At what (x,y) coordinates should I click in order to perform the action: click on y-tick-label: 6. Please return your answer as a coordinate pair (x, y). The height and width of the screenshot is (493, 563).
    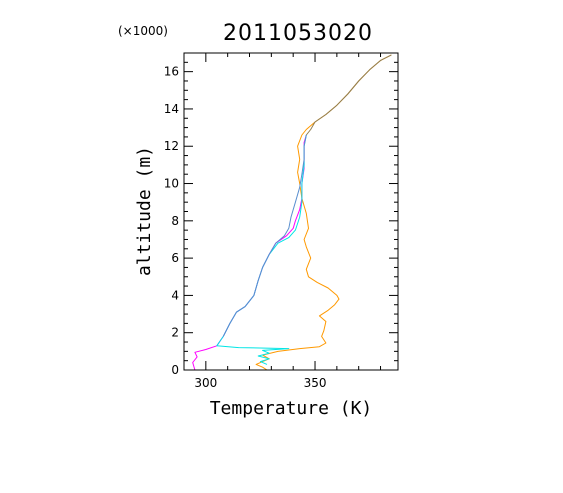
    Looking at the image, I should click on (175, 258).